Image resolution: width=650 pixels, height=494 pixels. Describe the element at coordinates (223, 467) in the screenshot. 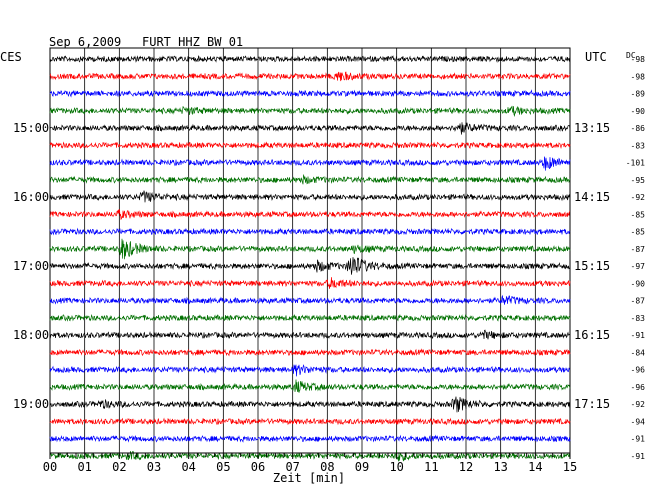

I see `x-tick-label: 05` at that location.